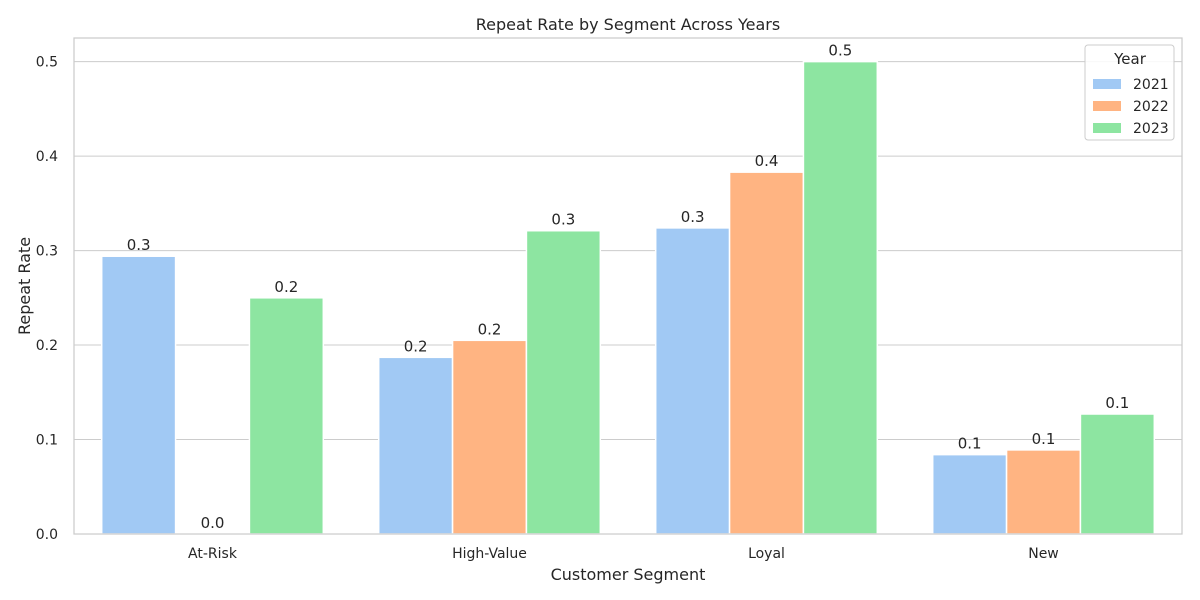 This screenshot has width=1200, height=600. What do you see at coordinates (563, 382) in the screenshot?
I see `bar-2023-high-value` at bounding box center [563, 382].